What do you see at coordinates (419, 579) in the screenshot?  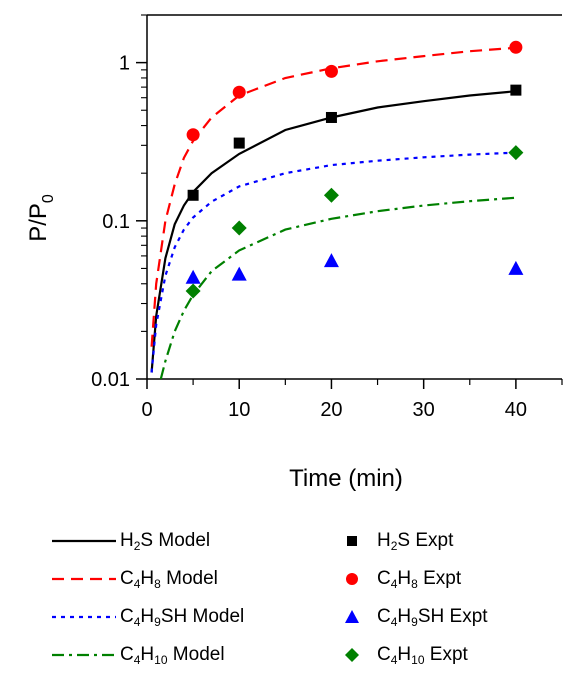 I see `legend-label: C4H8 Expt` at bounding box center [419, 579].